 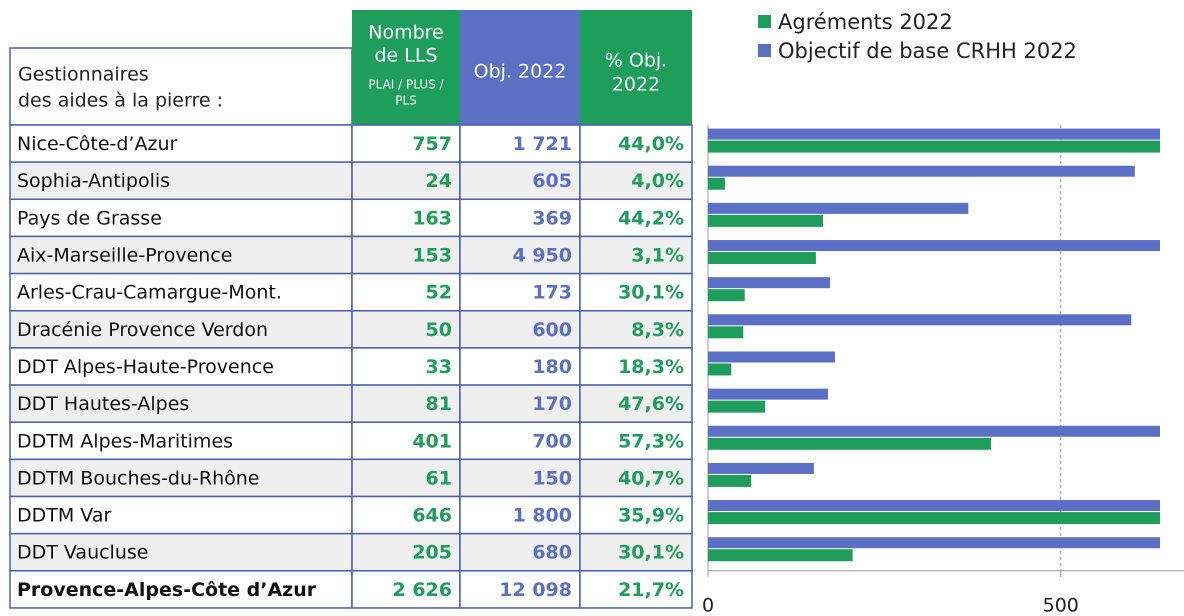 I want to click on cell-value: 150, so click(x=552, y=478).